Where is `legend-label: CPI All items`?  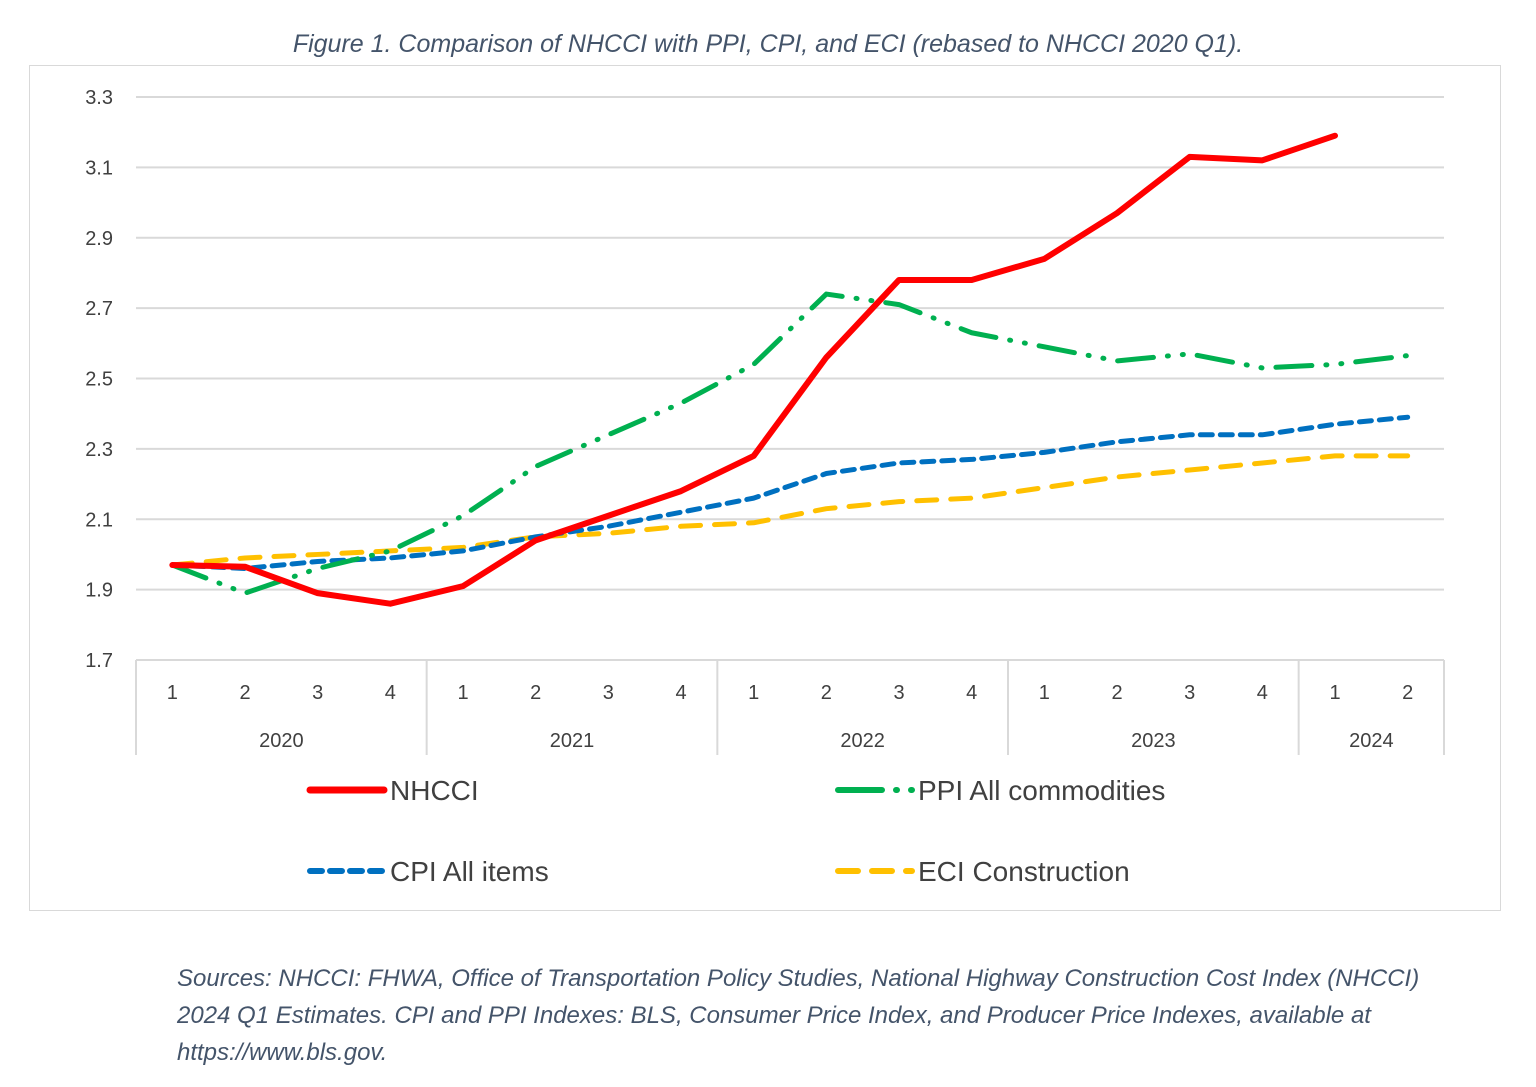
legend-label: CPI All items is located at coordinates (469, 871).